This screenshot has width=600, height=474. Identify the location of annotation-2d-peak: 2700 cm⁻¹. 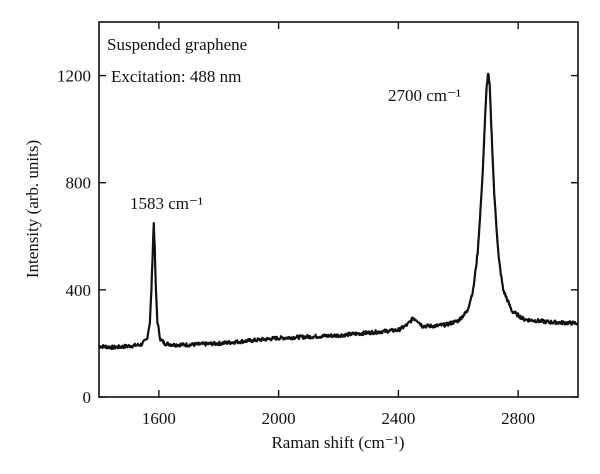
(424, 95).